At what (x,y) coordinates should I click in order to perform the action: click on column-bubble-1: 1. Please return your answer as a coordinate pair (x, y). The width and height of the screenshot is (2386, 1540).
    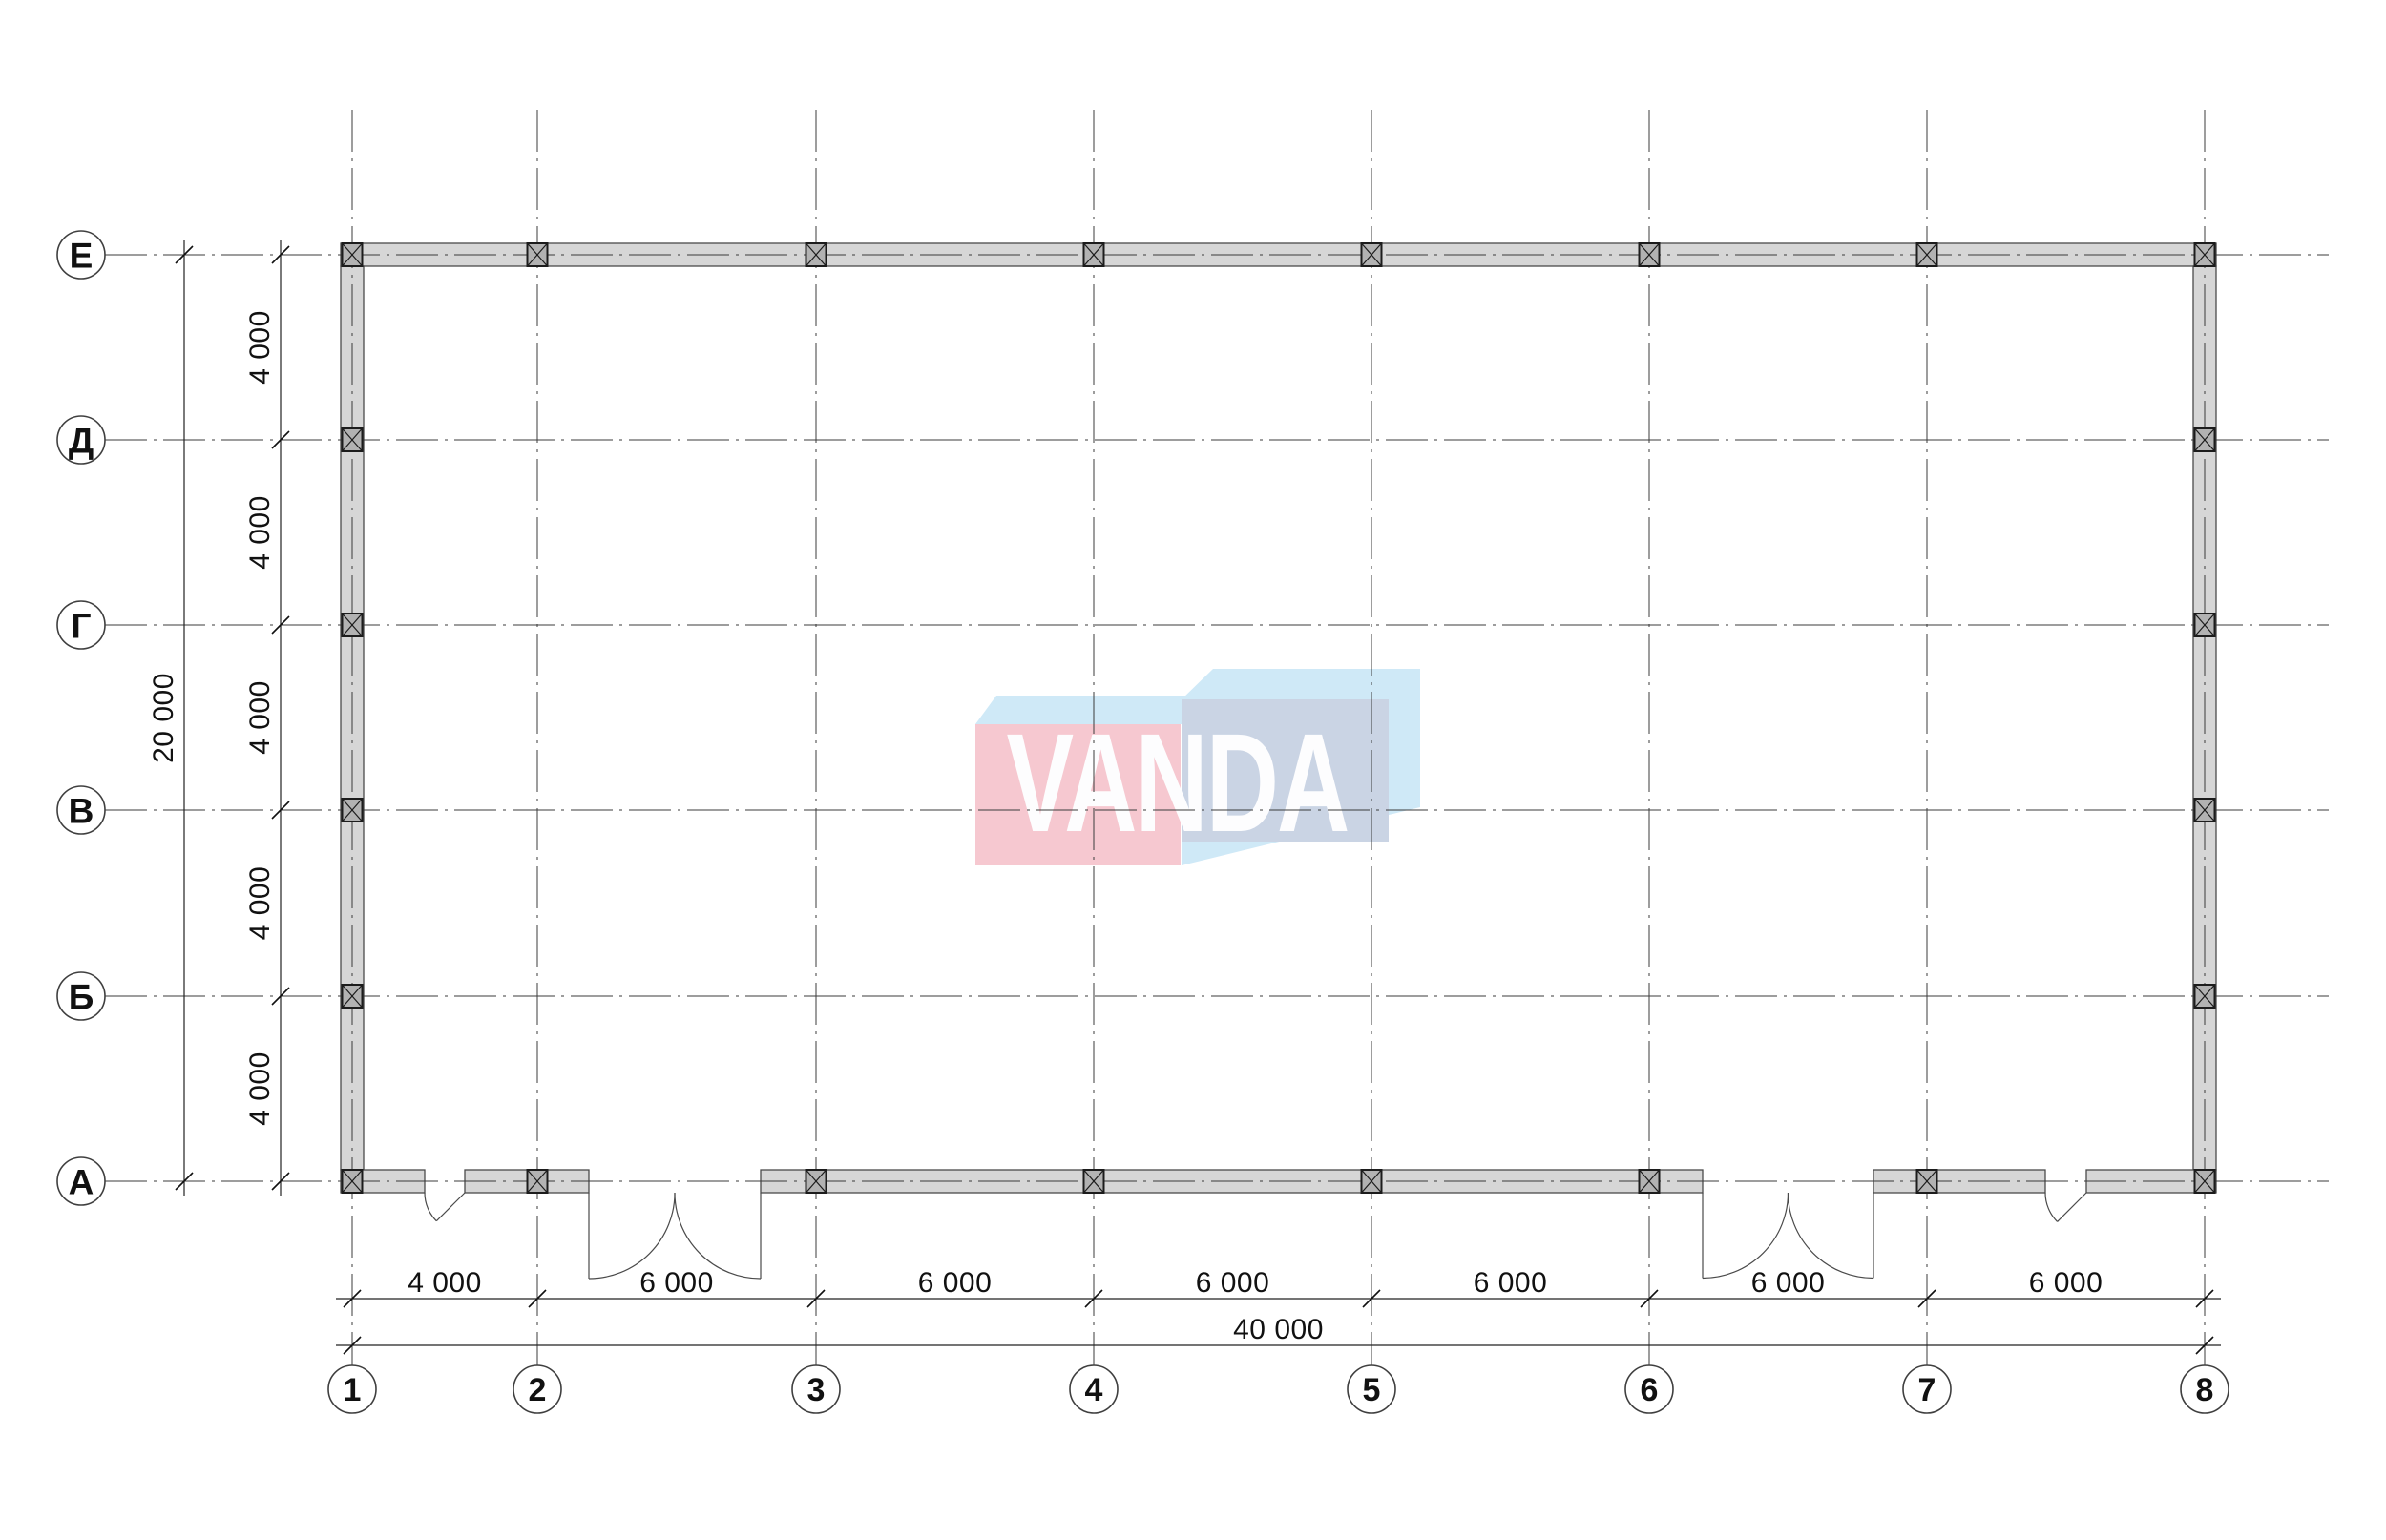
    Looking at the image, I should click on (352, 1389).